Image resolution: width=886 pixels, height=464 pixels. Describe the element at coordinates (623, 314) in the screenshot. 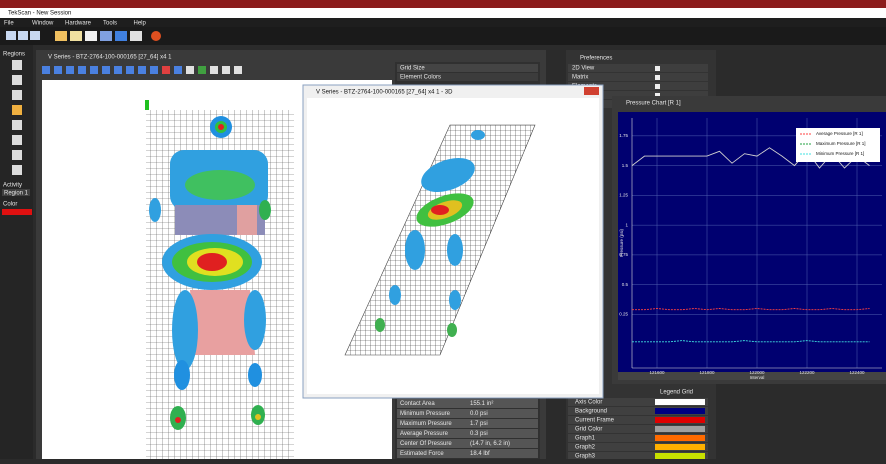

I see `y-tick-label: 0.25` at that location.